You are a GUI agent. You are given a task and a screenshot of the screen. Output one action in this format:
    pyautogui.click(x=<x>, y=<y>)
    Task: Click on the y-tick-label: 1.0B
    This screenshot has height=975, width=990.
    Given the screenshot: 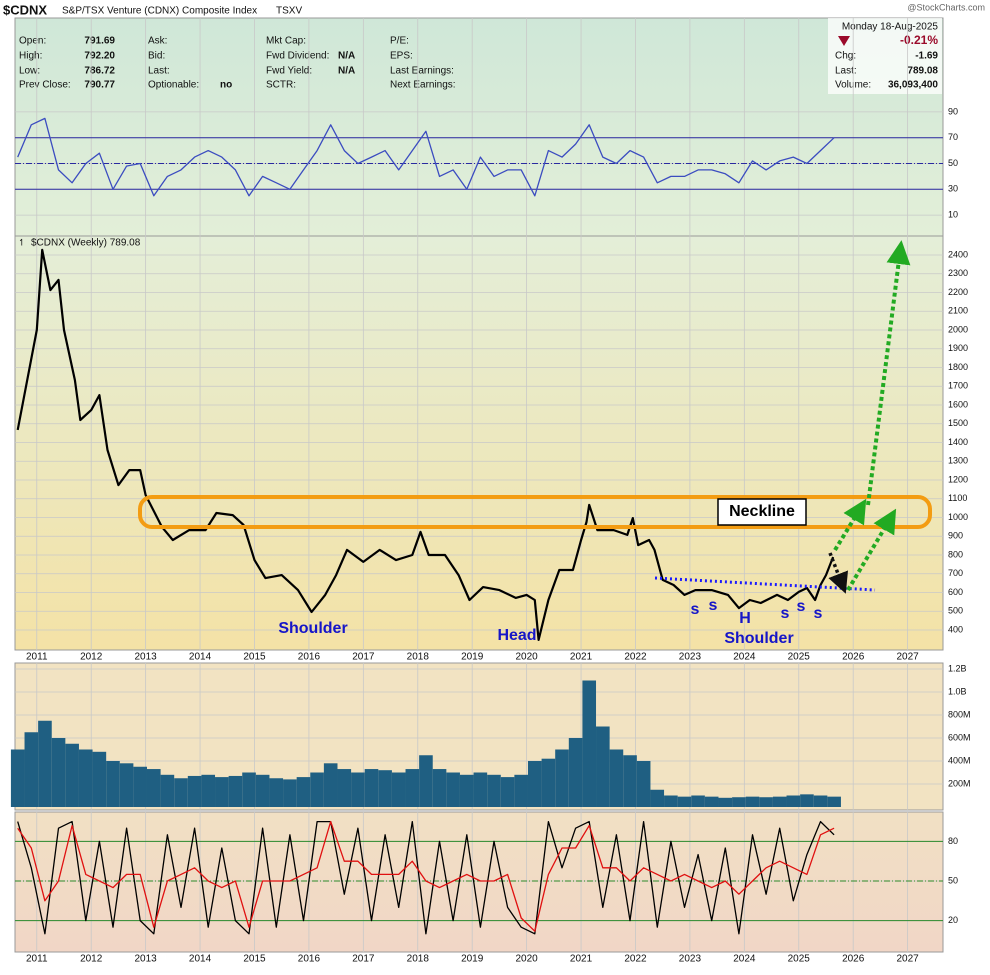 What is the action you would take?
    pyautogui.click(x=957, y=691)
    